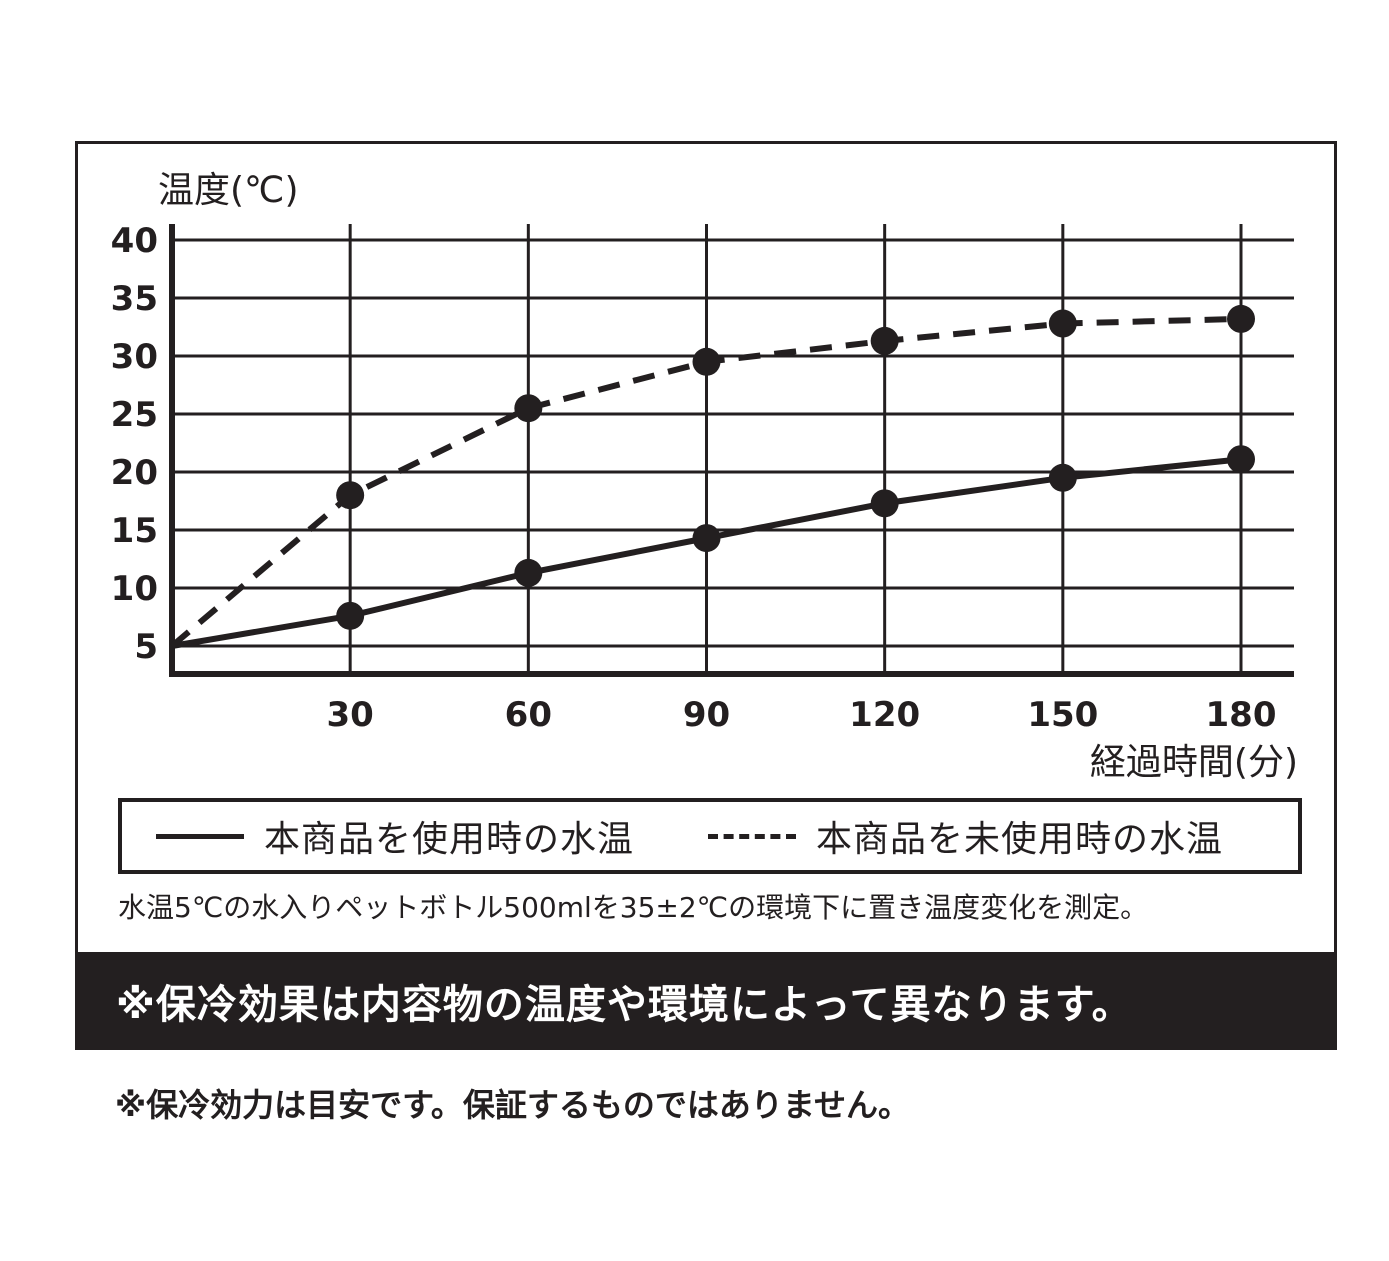  I want to click on legend-label-used: 本商品を使用時の水温, so click(449, 839).